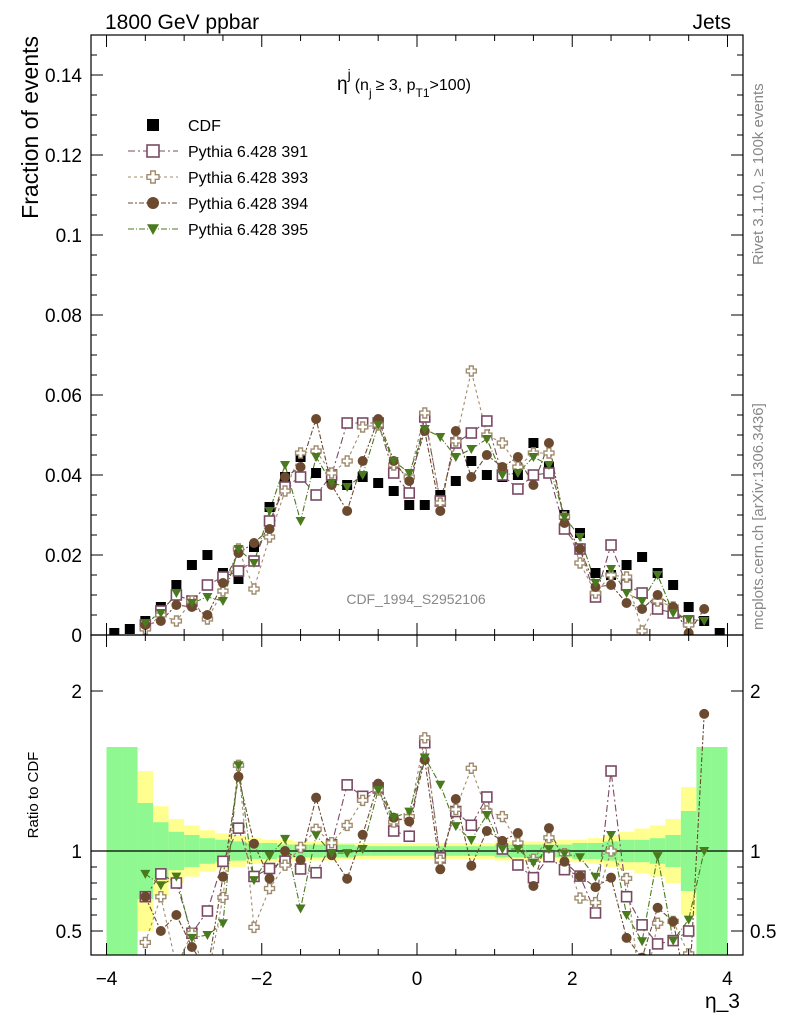 The height and width of the screenshot is (1024, 786). I want to click on title-end: >100), so click(450, 85).